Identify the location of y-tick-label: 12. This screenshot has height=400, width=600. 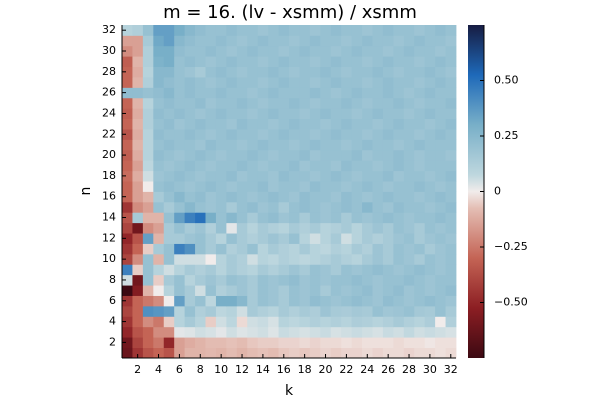
(109, 237).